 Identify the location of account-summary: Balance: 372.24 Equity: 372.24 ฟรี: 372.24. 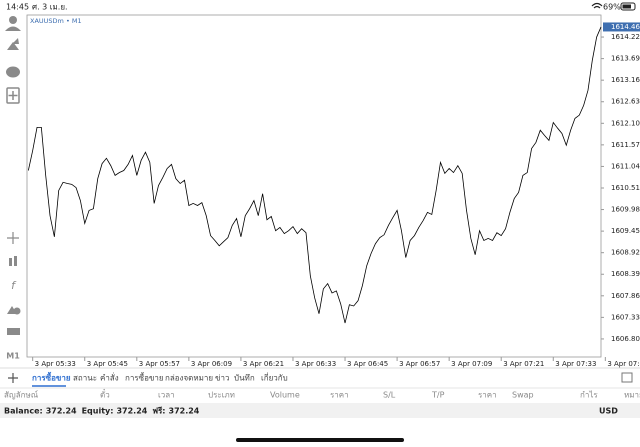
(102, 411).